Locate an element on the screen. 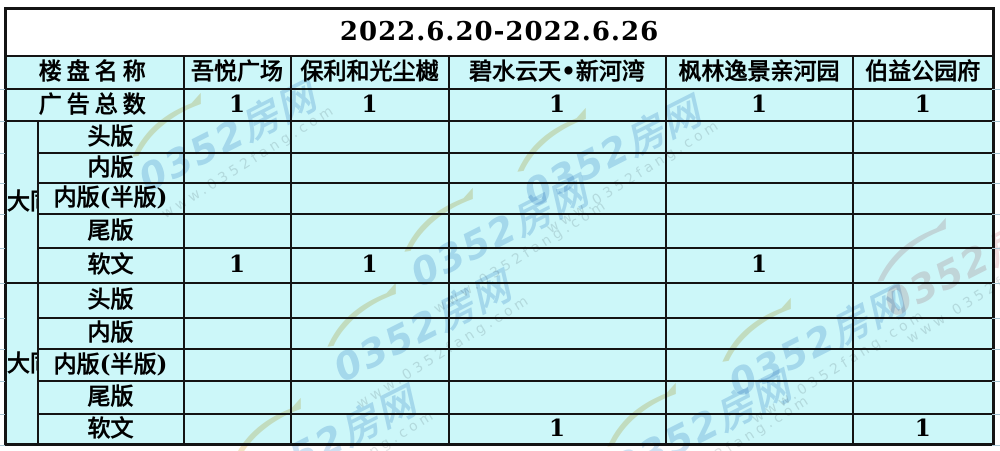  column-header-property-name: 楼盘名称 is located at coordinates (94, 72).